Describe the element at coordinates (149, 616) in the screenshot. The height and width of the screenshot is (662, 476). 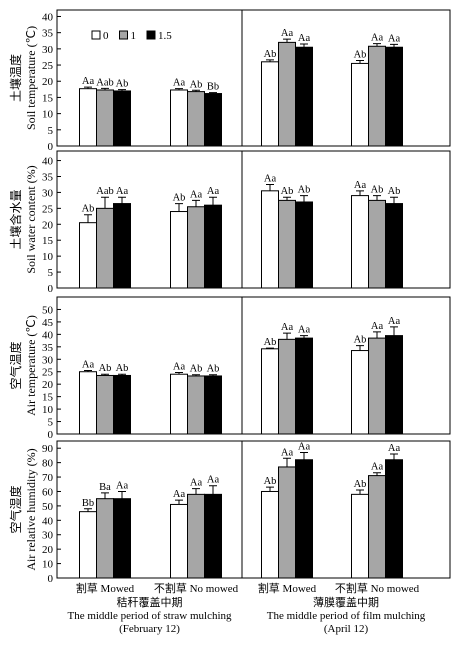
I see `group-label: The middle period of straw mulching` at that location.